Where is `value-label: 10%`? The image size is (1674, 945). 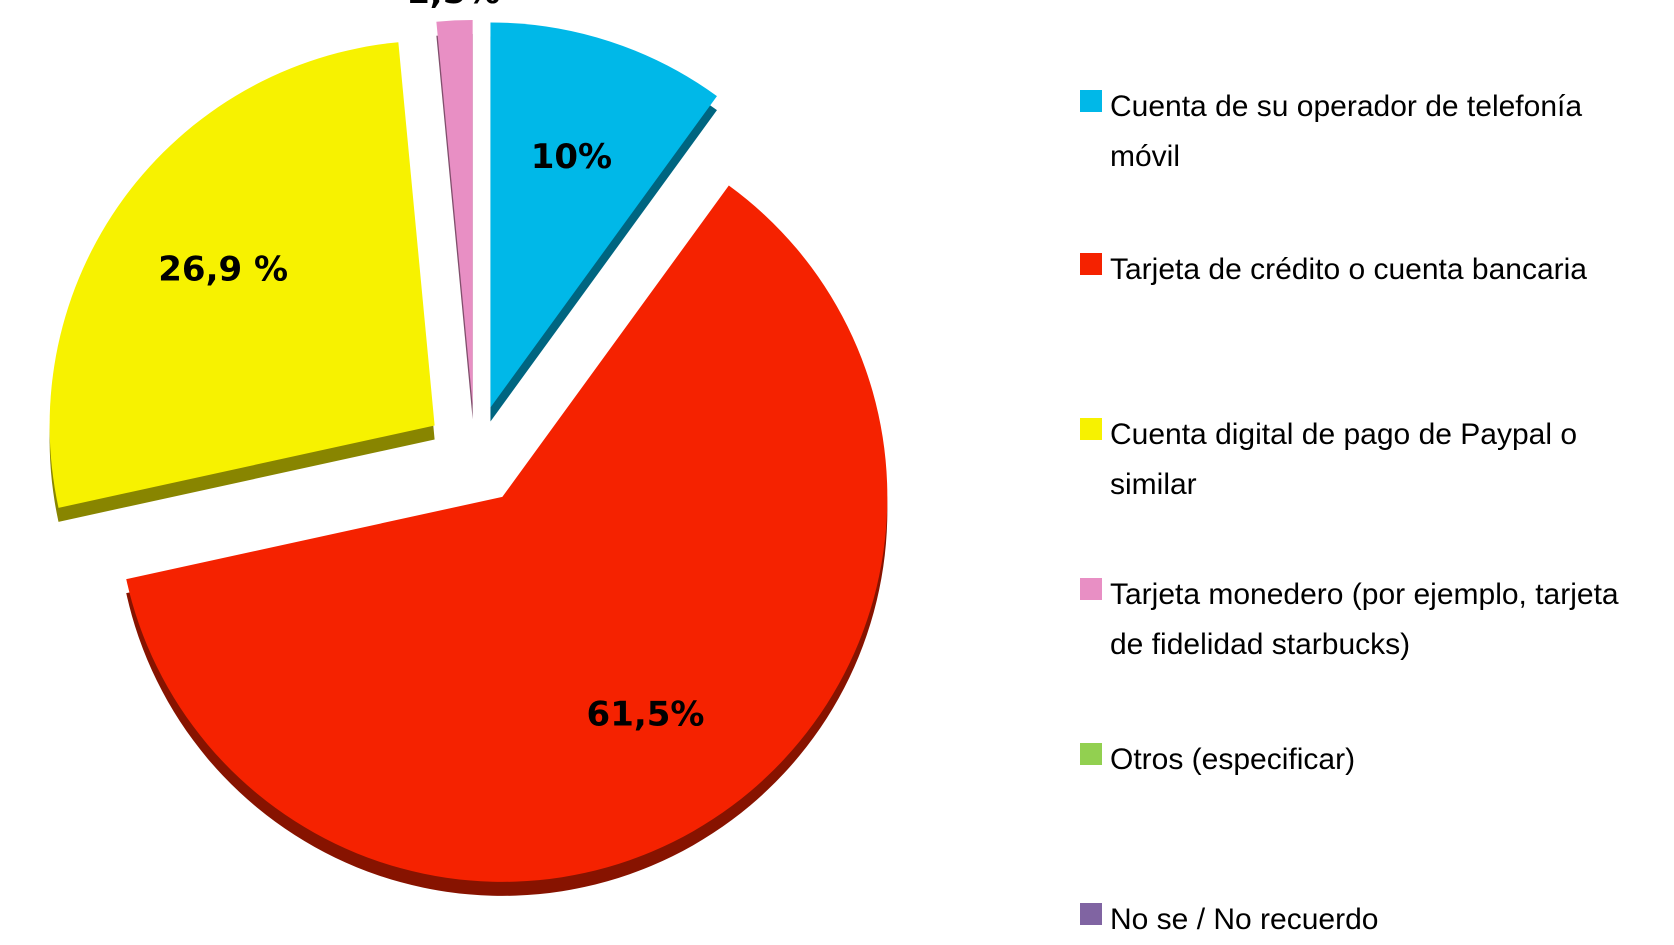 value-label: 10% is located at coordinates (571, 157).